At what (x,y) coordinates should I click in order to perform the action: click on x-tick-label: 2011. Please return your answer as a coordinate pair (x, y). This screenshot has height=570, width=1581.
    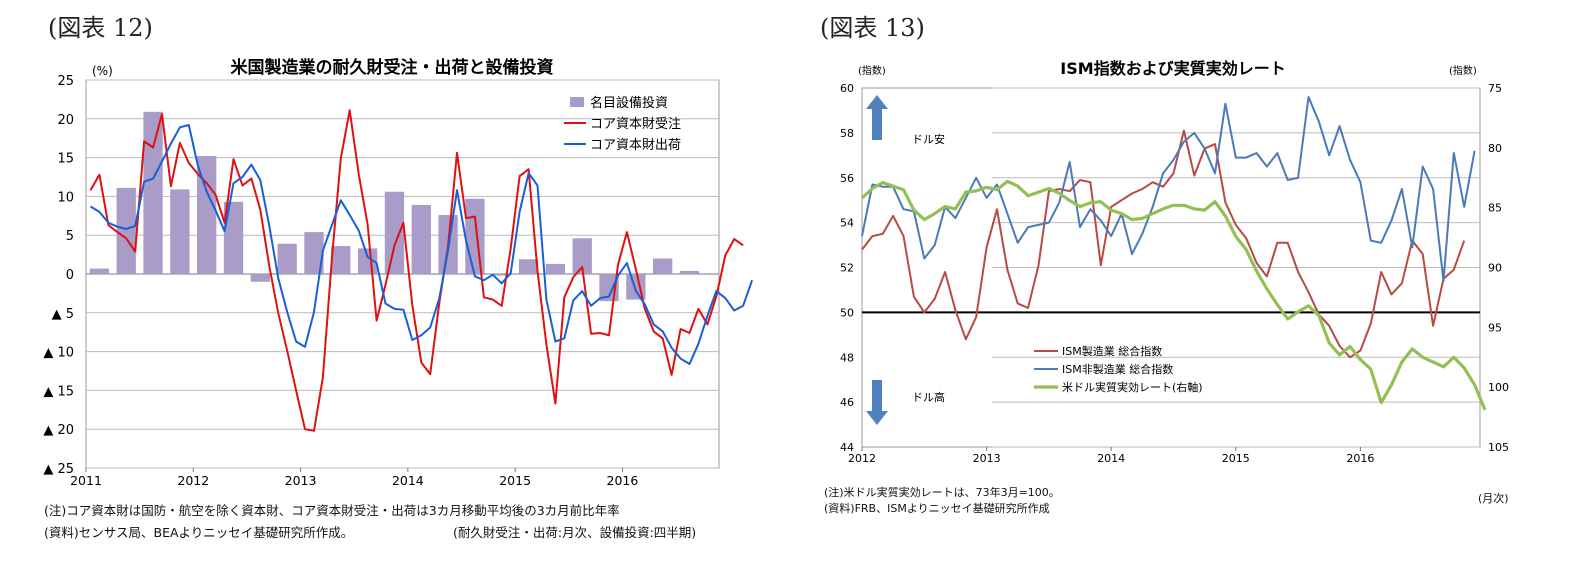
    Looking at the image, I should click on (86, 480).